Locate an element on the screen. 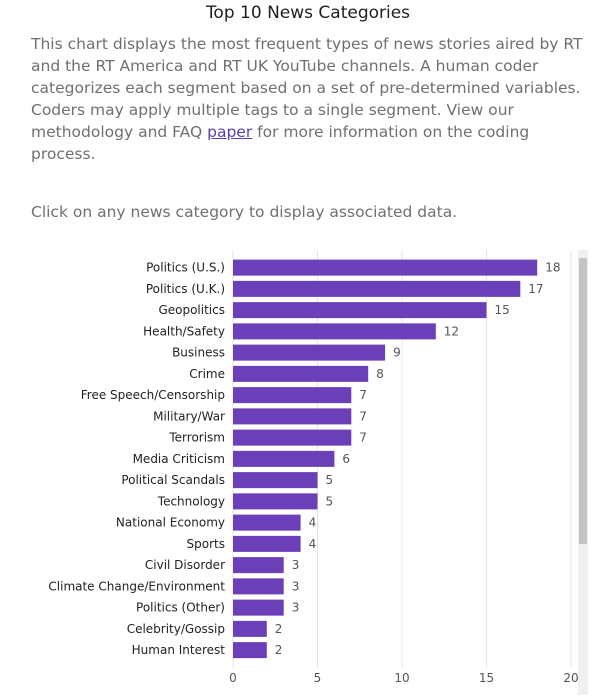 The image size is (616, 698). data-label: 8 is located at coordinates (380, 374).